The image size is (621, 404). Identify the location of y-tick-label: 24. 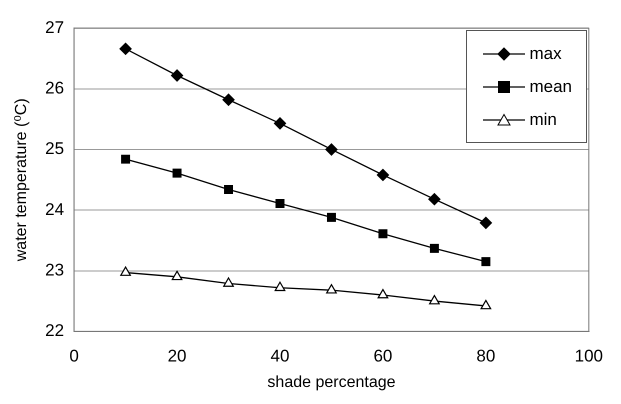
(54, 209).